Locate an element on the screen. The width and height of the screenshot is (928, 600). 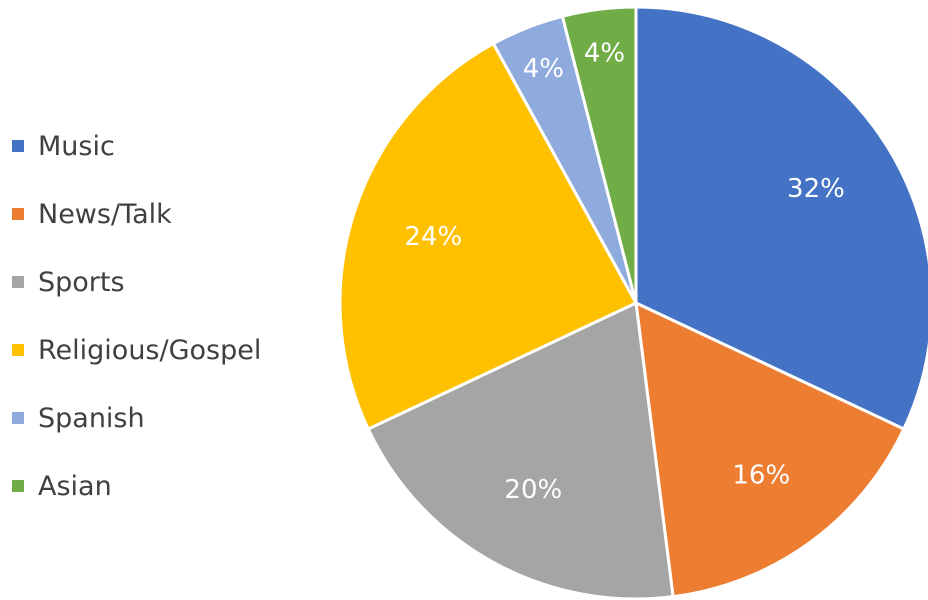
legend-item-religious-gospel: Religious/Gospel is located at coordinates (136, 350).